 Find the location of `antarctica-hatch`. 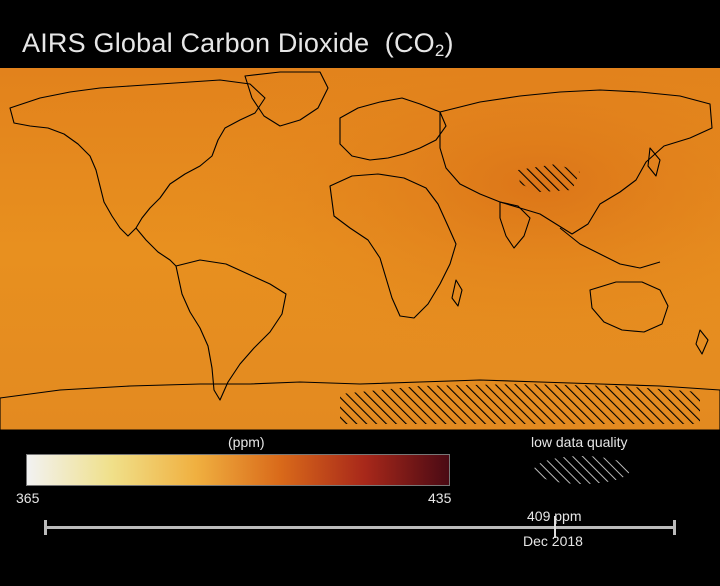

antarctica-hatch is located at coordinates (520, 404).